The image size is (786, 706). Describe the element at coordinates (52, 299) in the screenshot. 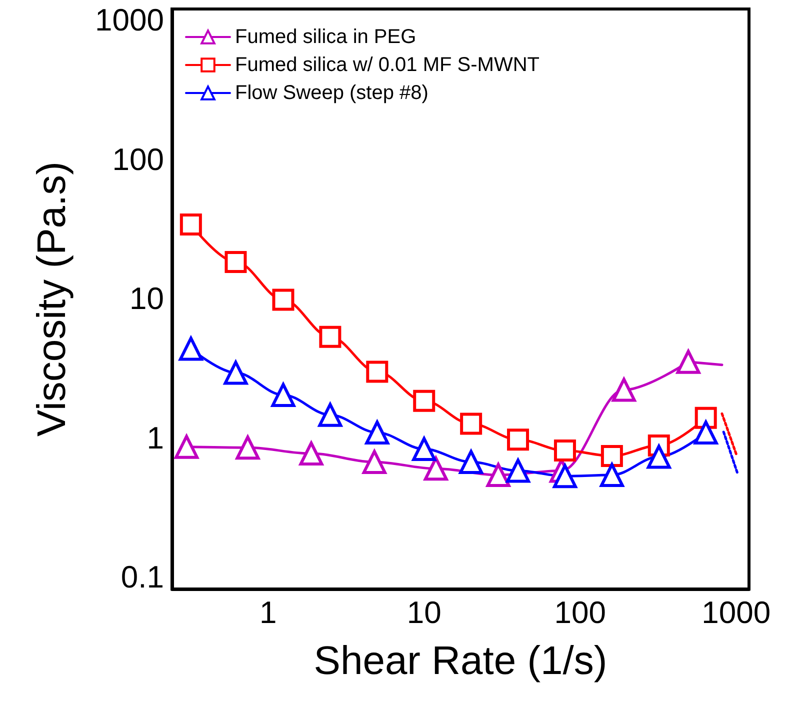

I see `y-axis-title: Viscosity (Pa.s)` at that location.